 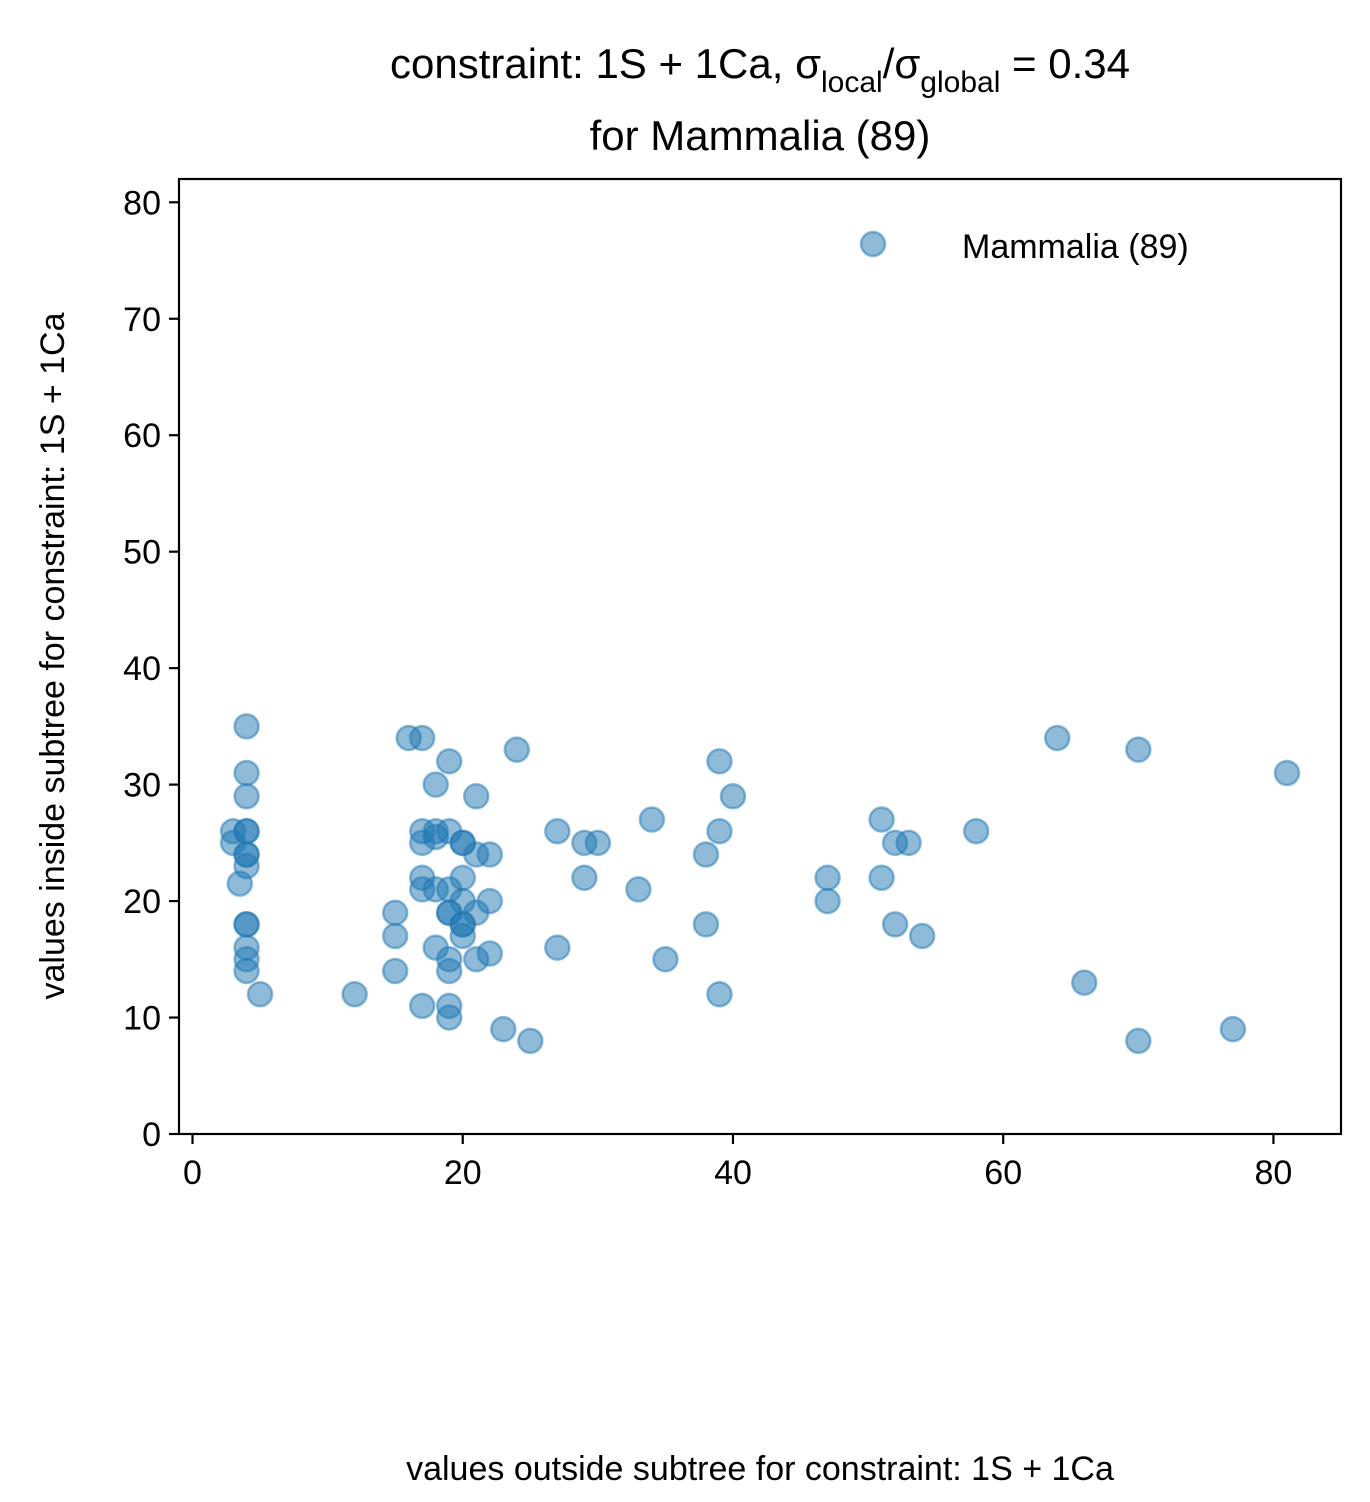 I want to click on x-tick-label: 20, so click(x=463, y=1173).